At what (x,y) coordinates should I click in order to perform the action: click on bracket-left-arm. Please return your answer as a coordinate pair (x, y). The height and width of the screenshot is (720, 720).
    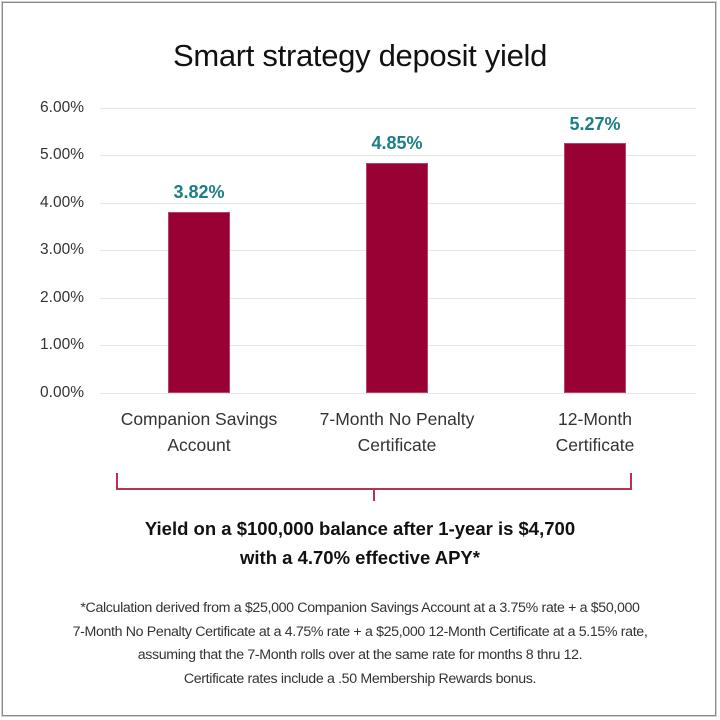
    Looking at the image, I should click on (117, 481).